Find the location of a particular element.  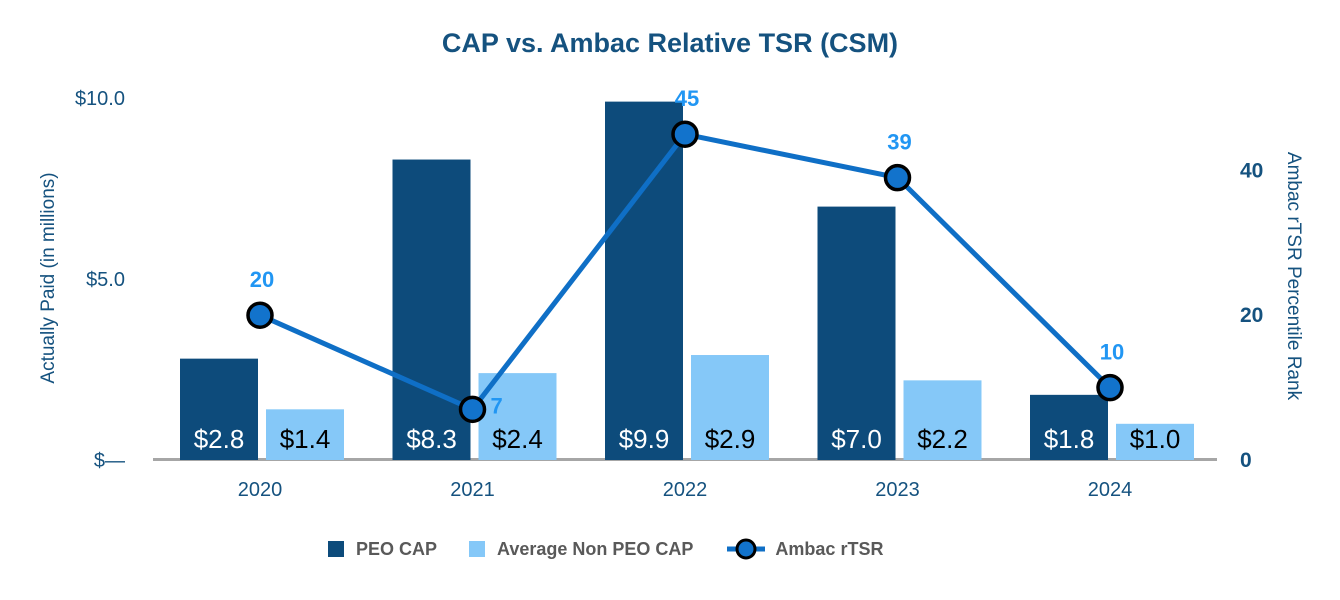

legend-marker-circle is located at coordinates (746, 549).